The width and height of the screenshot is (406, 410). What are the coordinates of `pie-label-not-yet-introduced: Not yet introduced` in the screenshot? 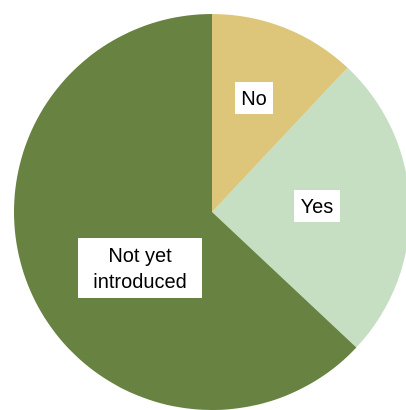 It's located at (140, 268).